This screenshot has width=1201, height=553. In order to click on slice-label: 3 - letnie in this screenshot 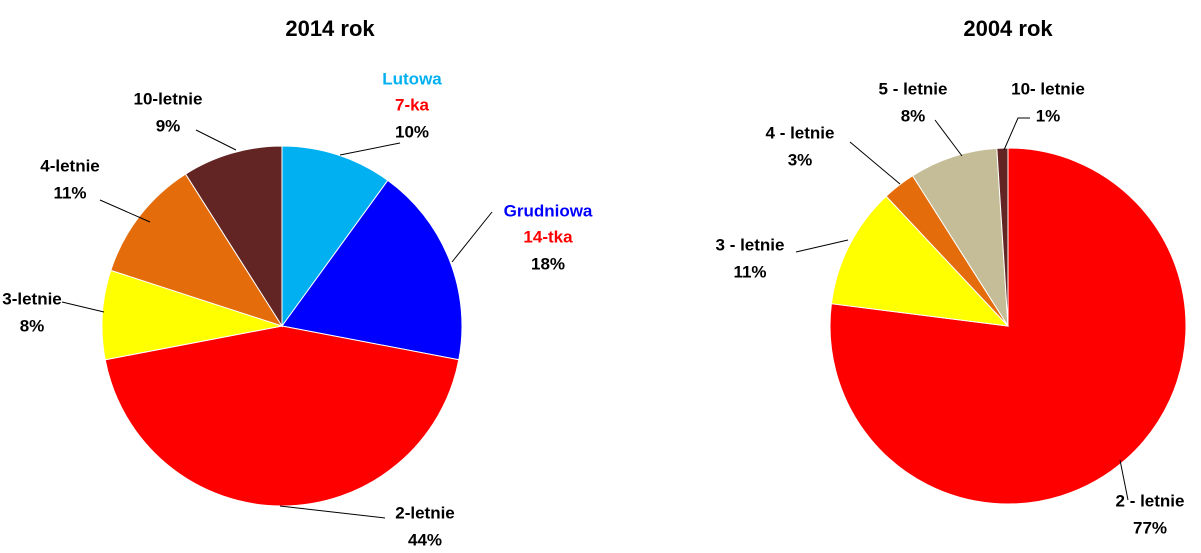, I will do `click(750, 244)`.